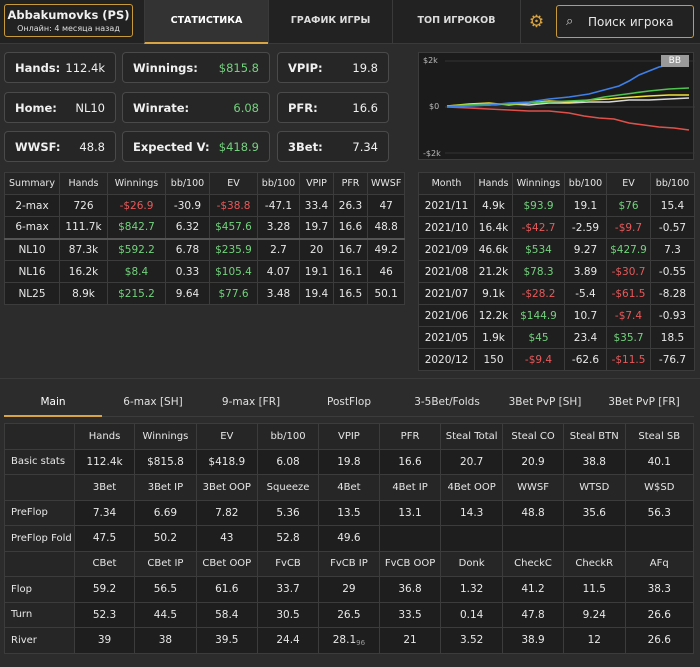 The image size is (700, 667). I want to click on table-cell: $427.9, so click(628, 249).